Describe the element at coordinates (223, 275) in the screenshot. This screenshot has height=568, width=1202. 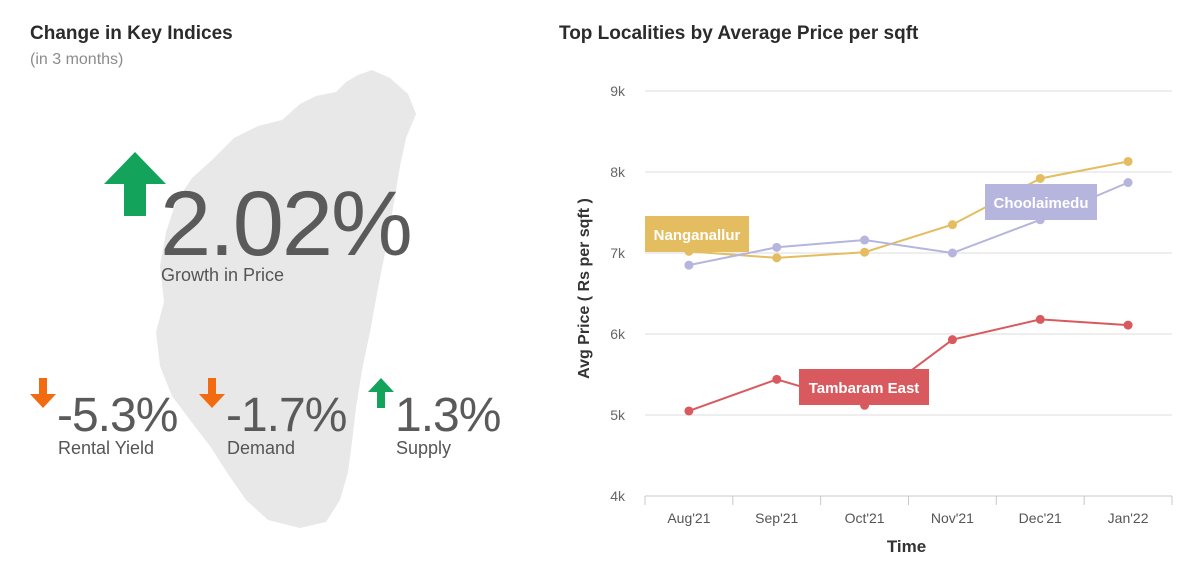
I see `price-growth-label: Growth in Price` at that location.